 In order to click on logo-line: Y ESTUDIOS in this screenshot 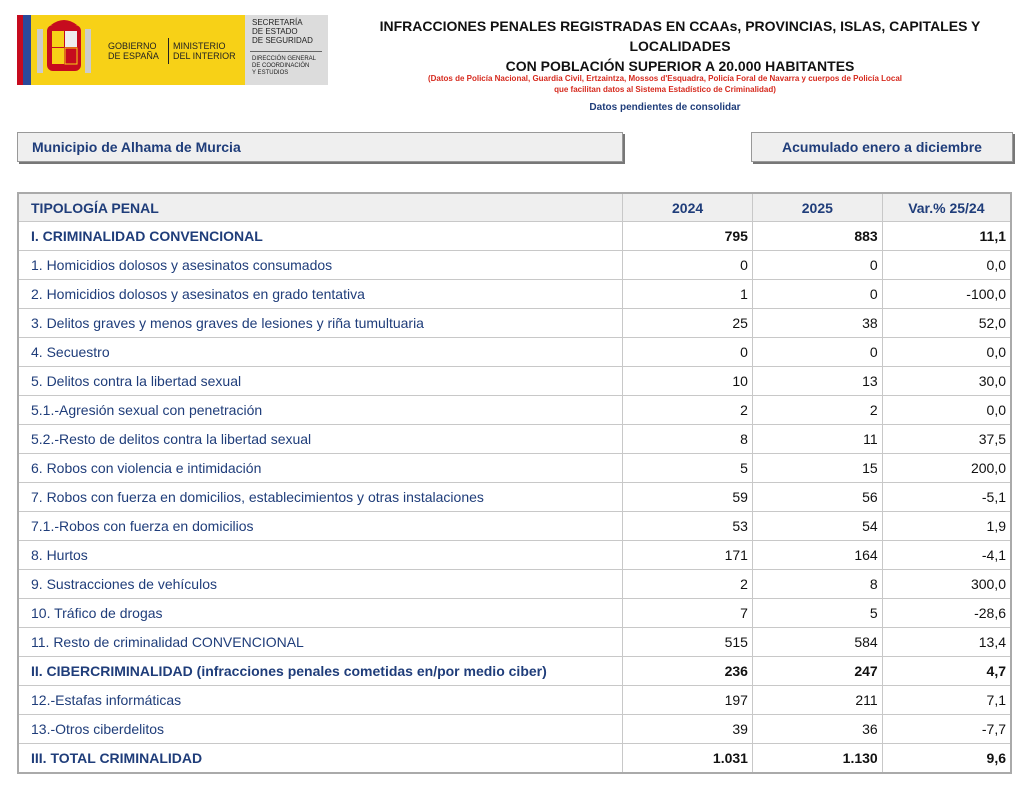, I will do `click(270, 73)`.